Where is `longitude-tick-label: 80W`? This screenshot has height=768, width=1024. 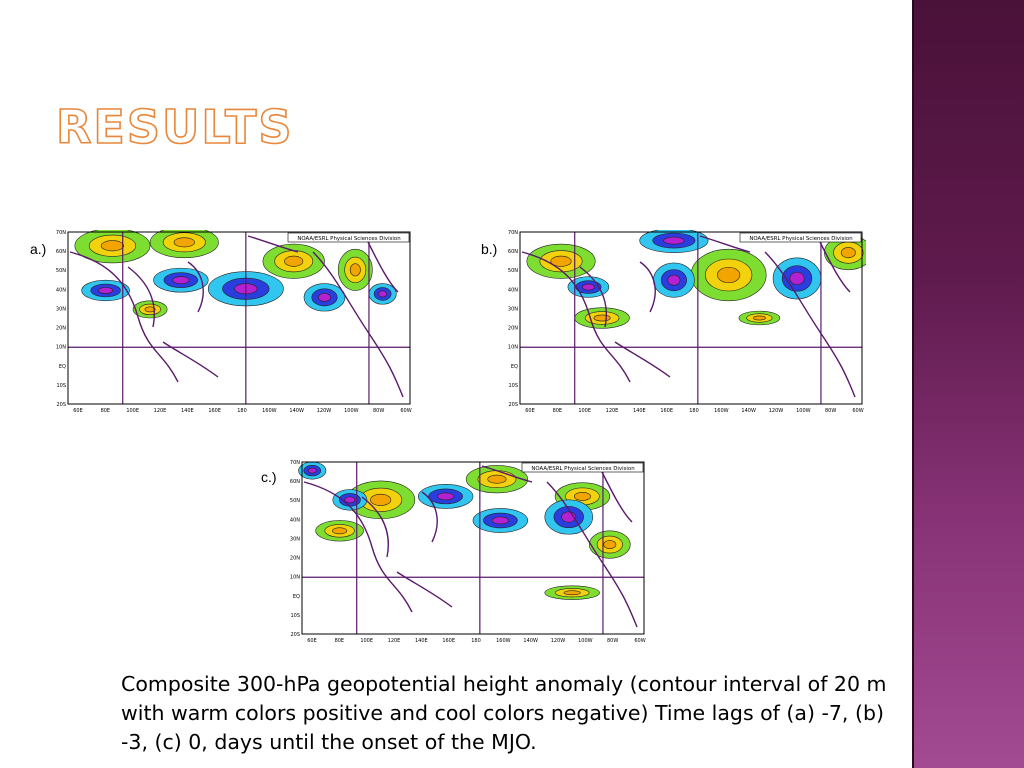 longitude-tick-label: 80W is located at coordinates (830, 411).